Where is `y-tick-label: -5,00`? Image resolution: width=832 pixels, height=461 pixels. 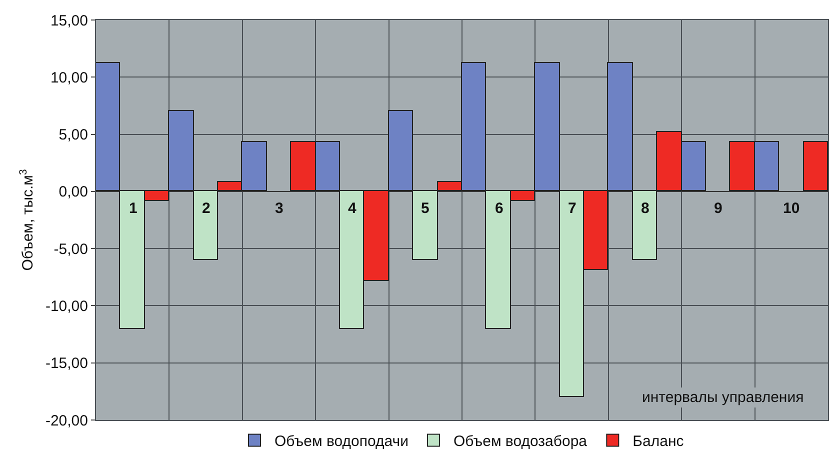 y-tick-label: -5,00 is located at coordinates (71, 249).